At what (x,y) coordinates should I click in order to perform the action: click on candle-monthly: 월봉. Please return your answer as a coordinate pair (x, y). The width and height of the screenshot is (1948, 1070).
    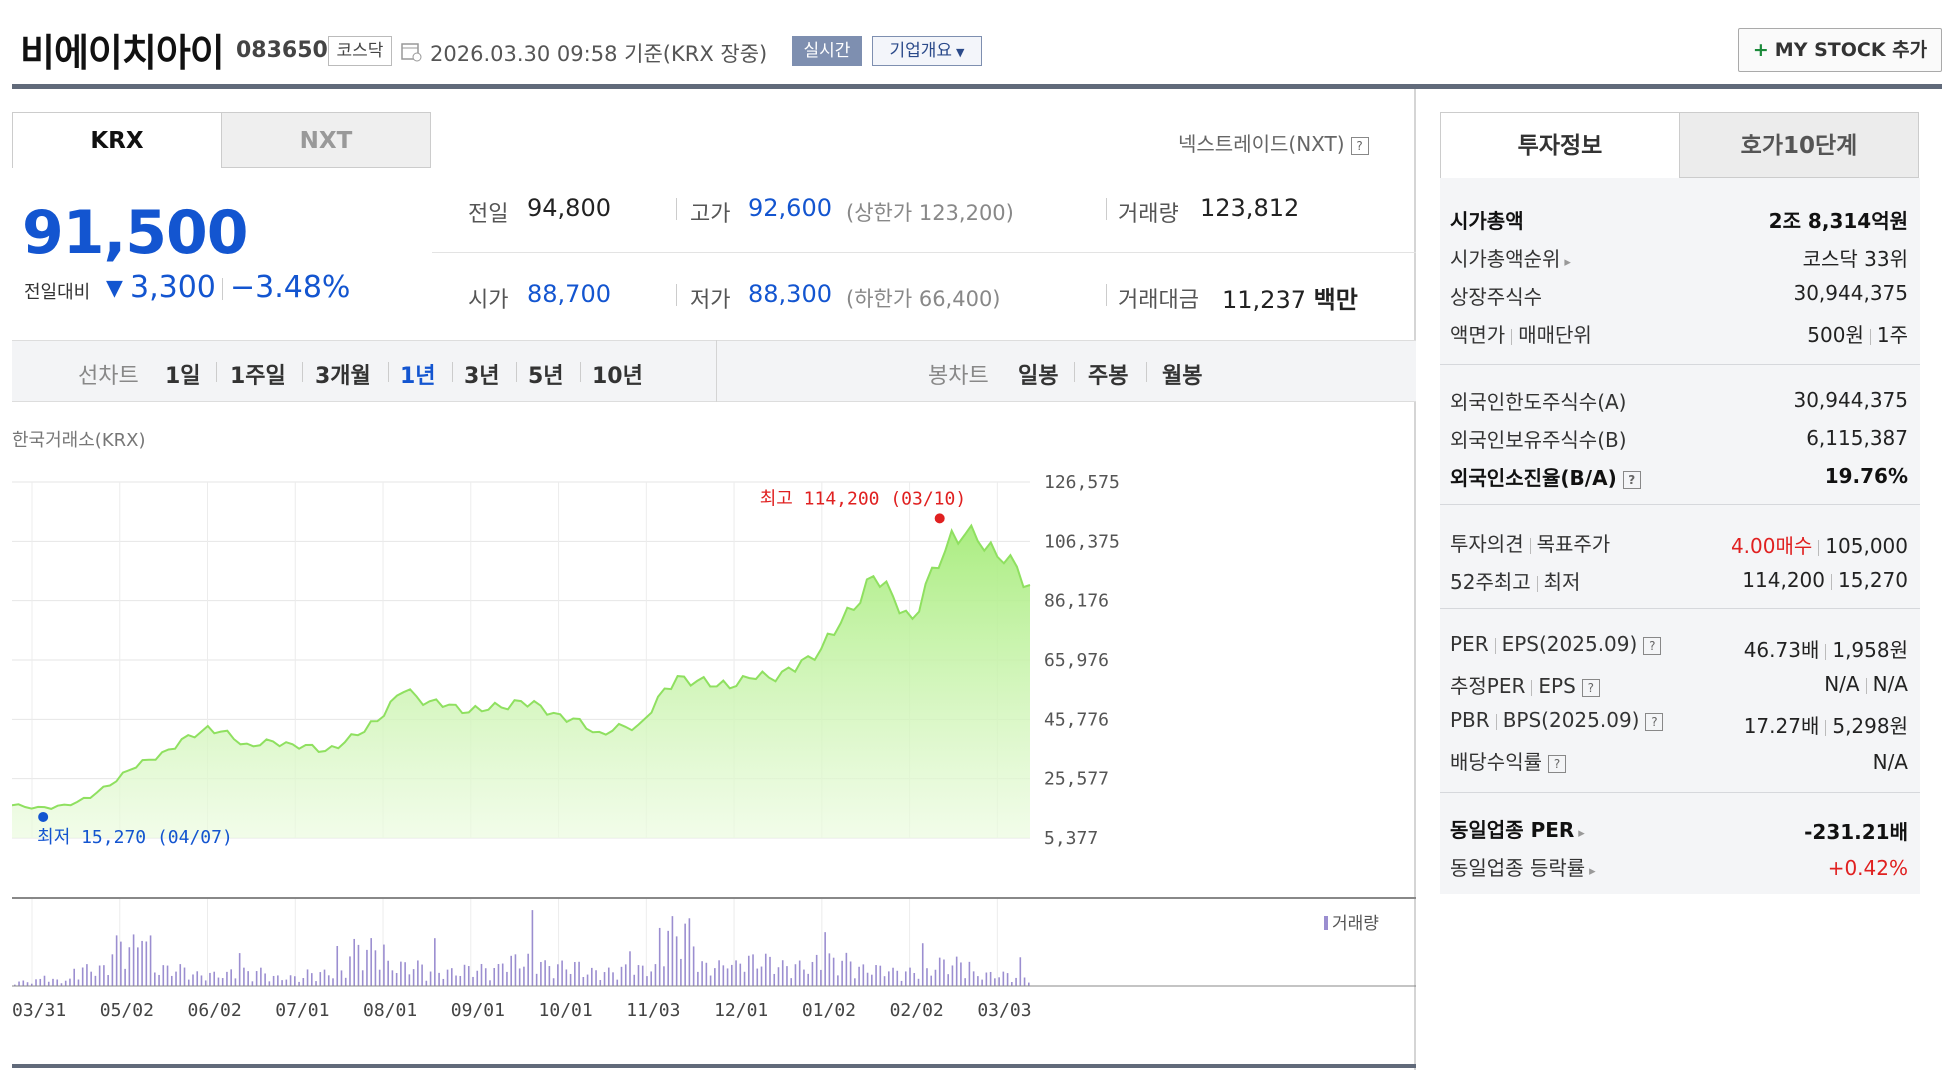
    Looking at the image, I should click on (1182, 376).